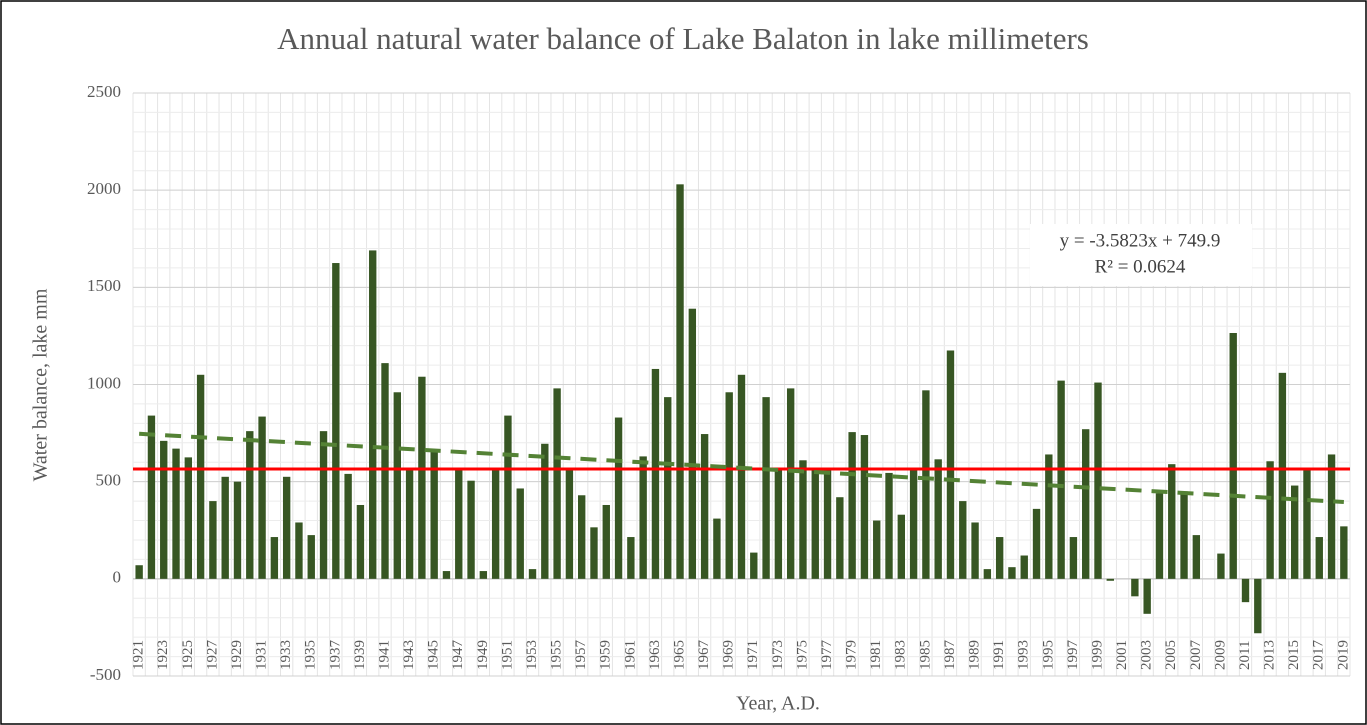 Image resolution: width=1367 pixels, height=725 pixels. Describe the element at coordinates (999, 655) in the screenshot. I see `x-tick-label: 1991` at that location.